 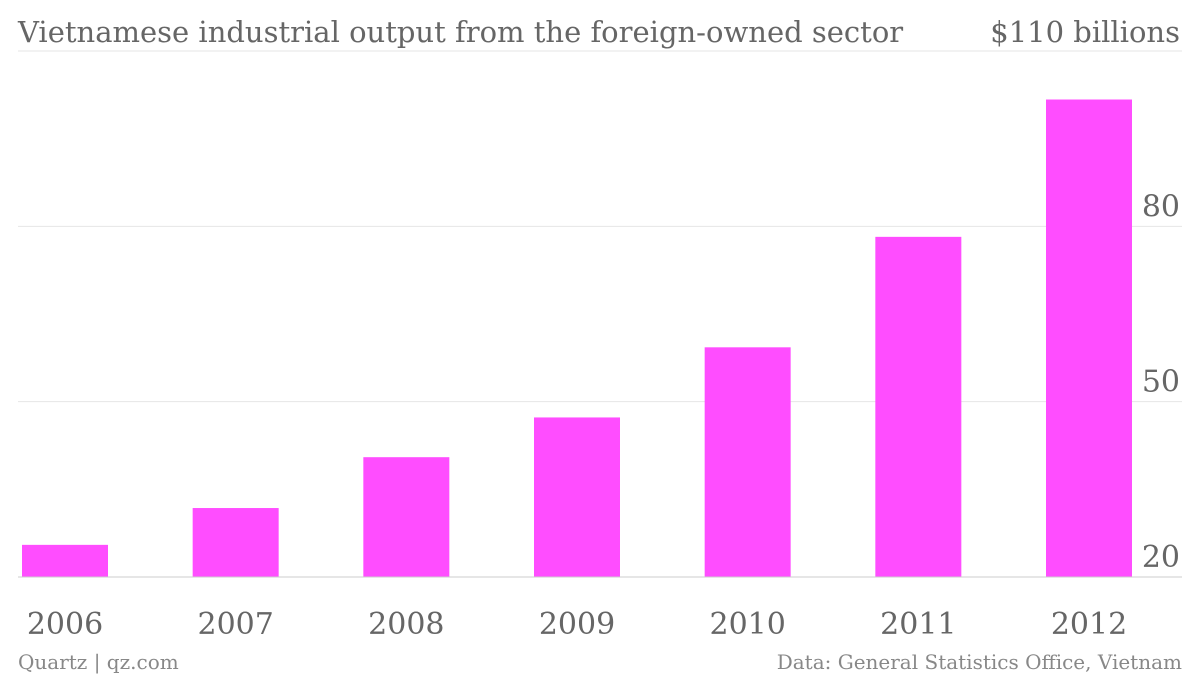 I want to click on y-tick-label: 50, so click(x=1161, y=382).